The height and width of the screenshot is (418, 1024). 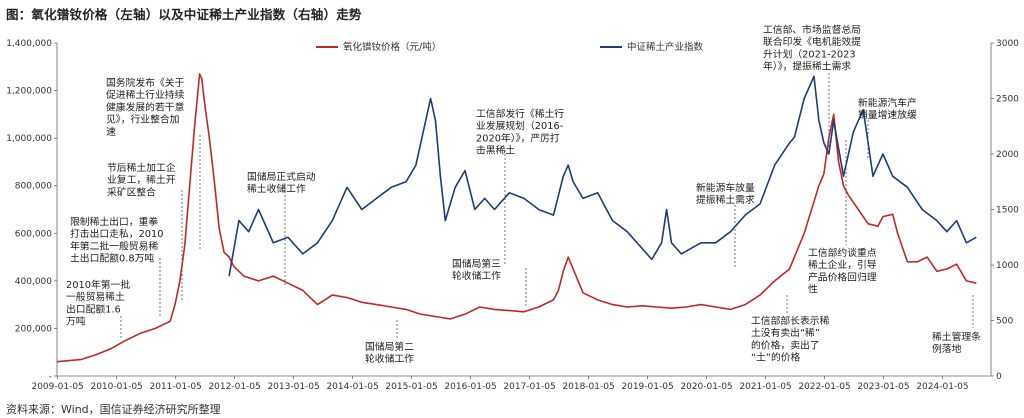 What do you see at coordinates (111, 132) in the screenshot?
I see `annotation-line: 速` at bounding box center [111, 132].